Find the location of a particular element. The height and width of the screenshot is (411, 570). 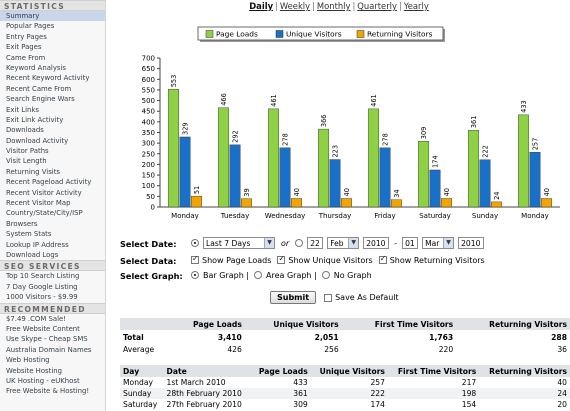

sidebar-item-keyword-analysis: Keyword Analysis is located at coordinates (36, 67).